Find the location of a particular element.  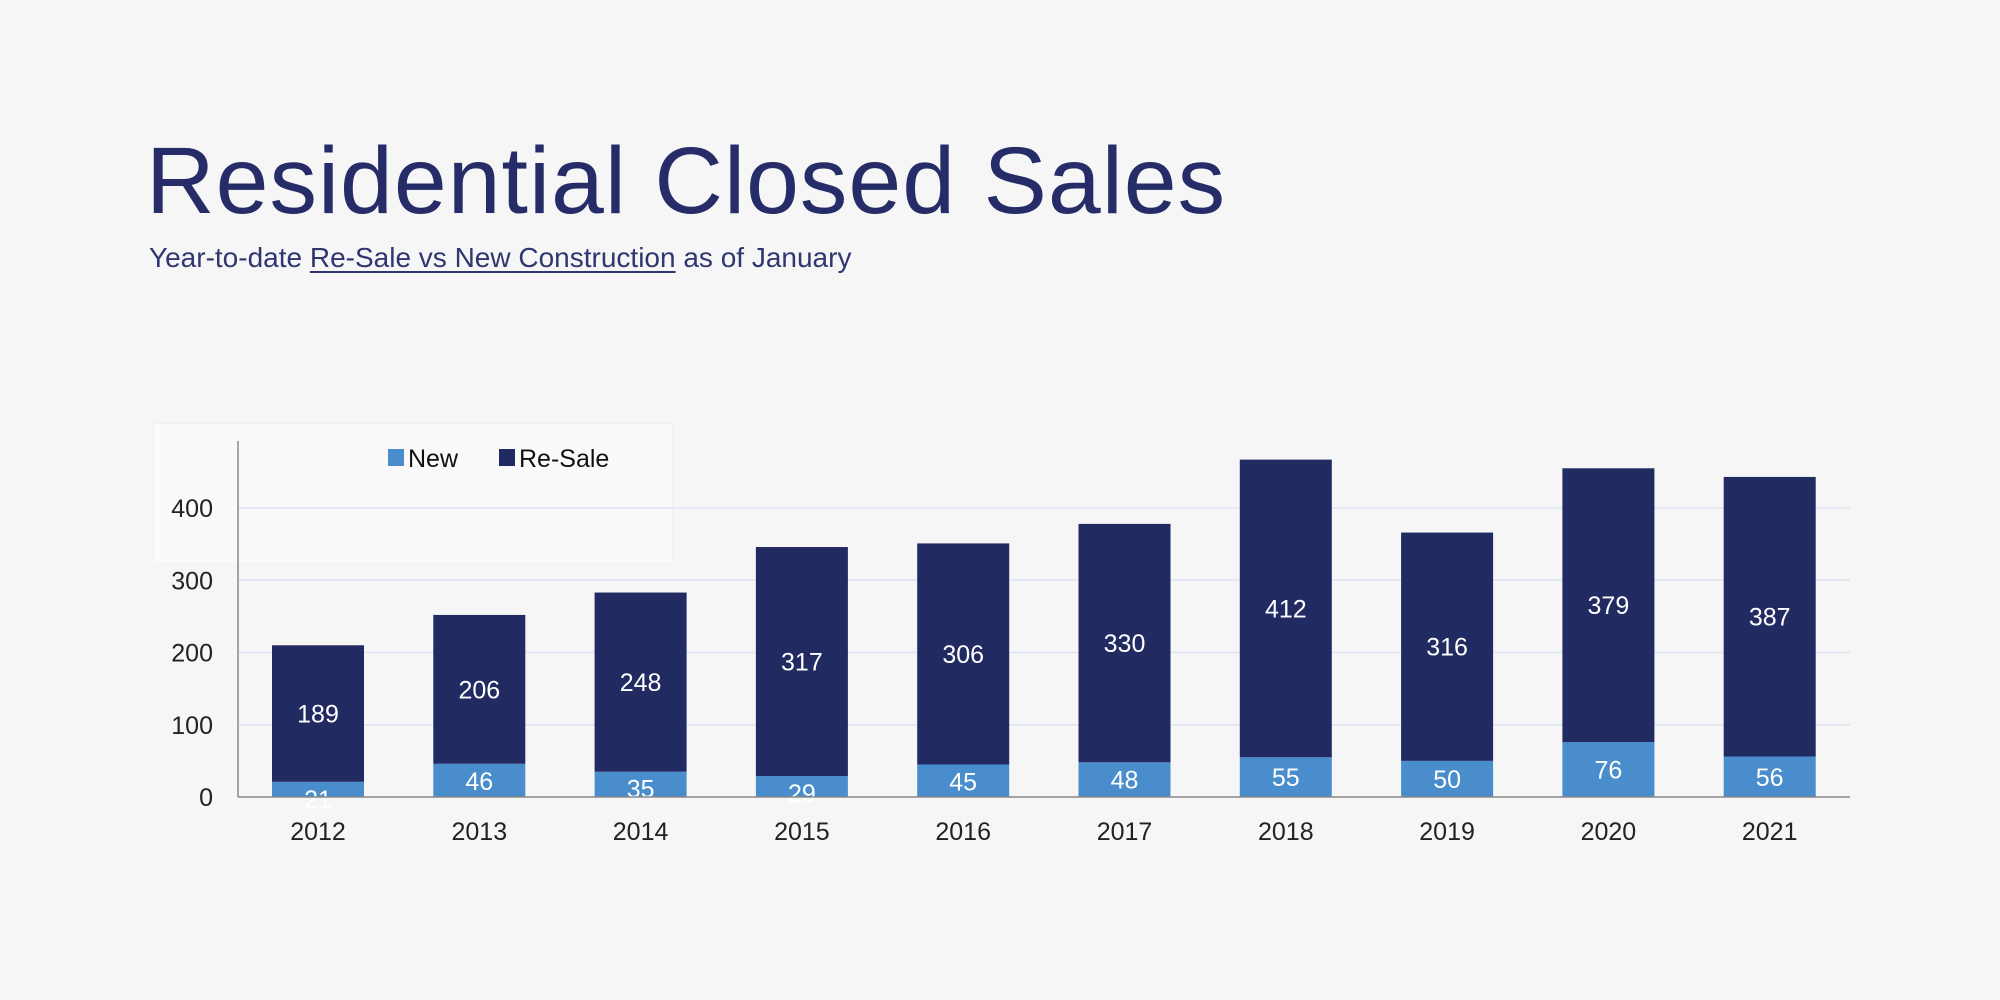

bar-new-2014 is located at coordinates (640, 784).